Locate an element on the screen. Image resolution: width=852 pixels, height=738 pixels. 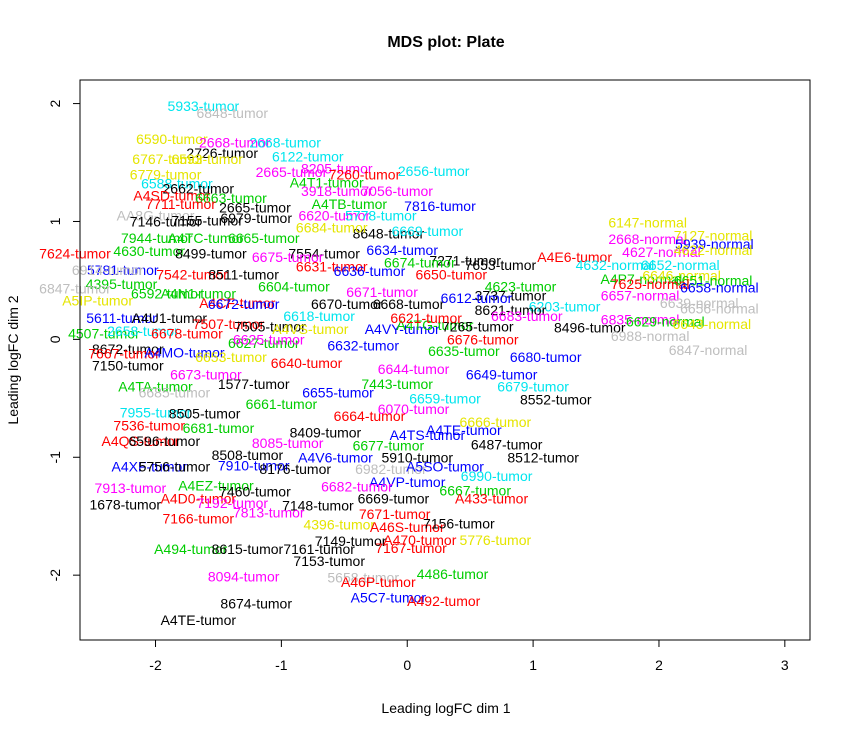
point-label: 7653-tumor is located at coordinates (501, 265).